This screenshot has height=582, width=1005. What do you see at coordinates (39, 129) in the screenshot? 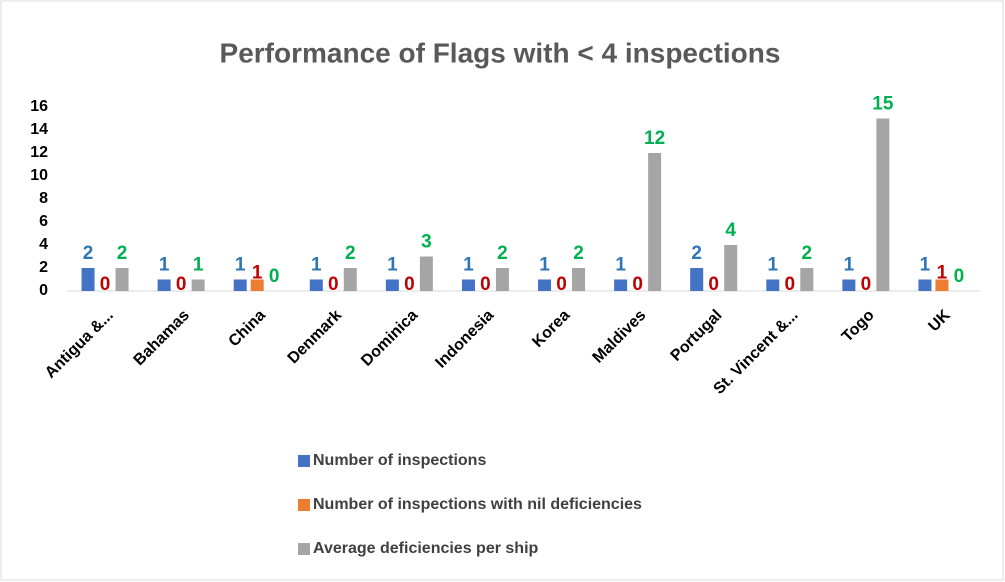
I see `y-tick-label: 14` at bounding box center [39, 129].